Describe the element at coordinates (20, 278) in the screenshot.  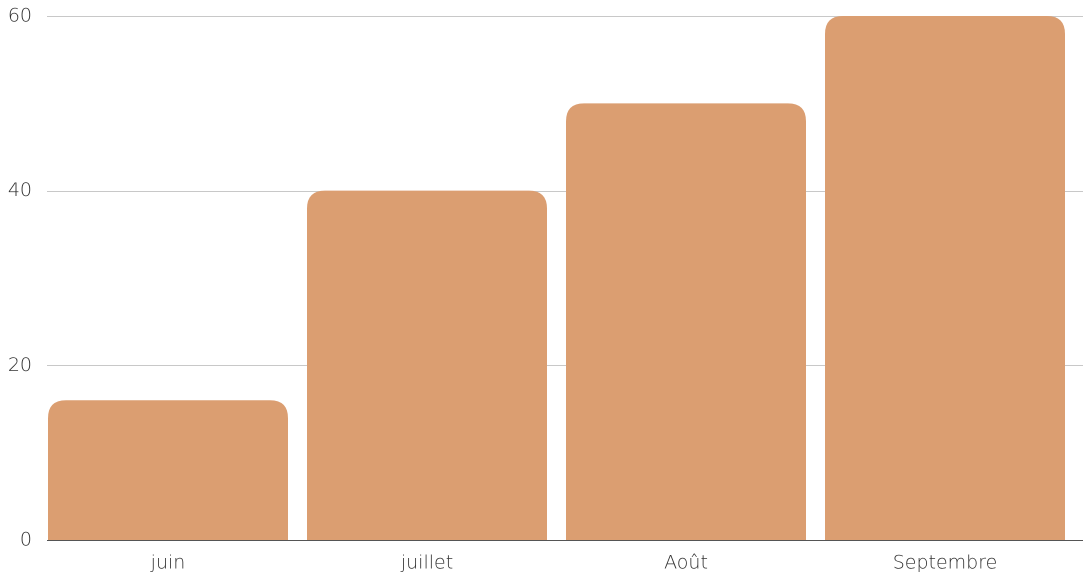
I see `y-axis-tick-labels: 0 20 40 60` at that location.